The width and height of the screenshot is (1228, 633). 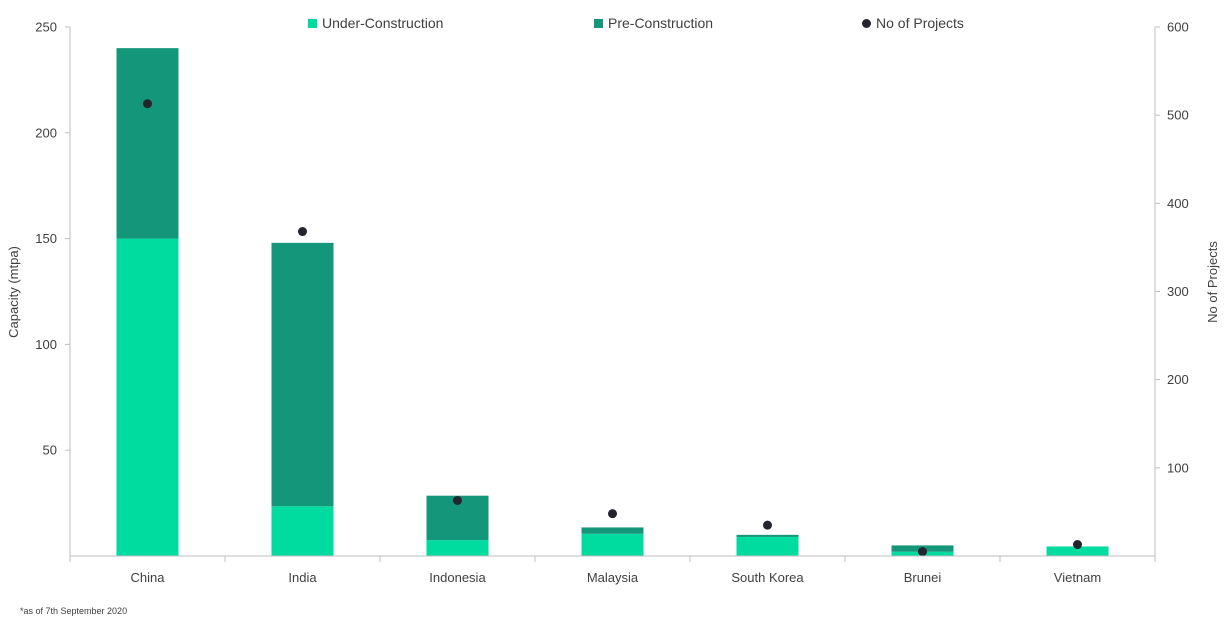 What do you see at coordinates (302, 577) in the screenshot?
I see `x-tick-label-india: India` at bounding box center [302, 577].